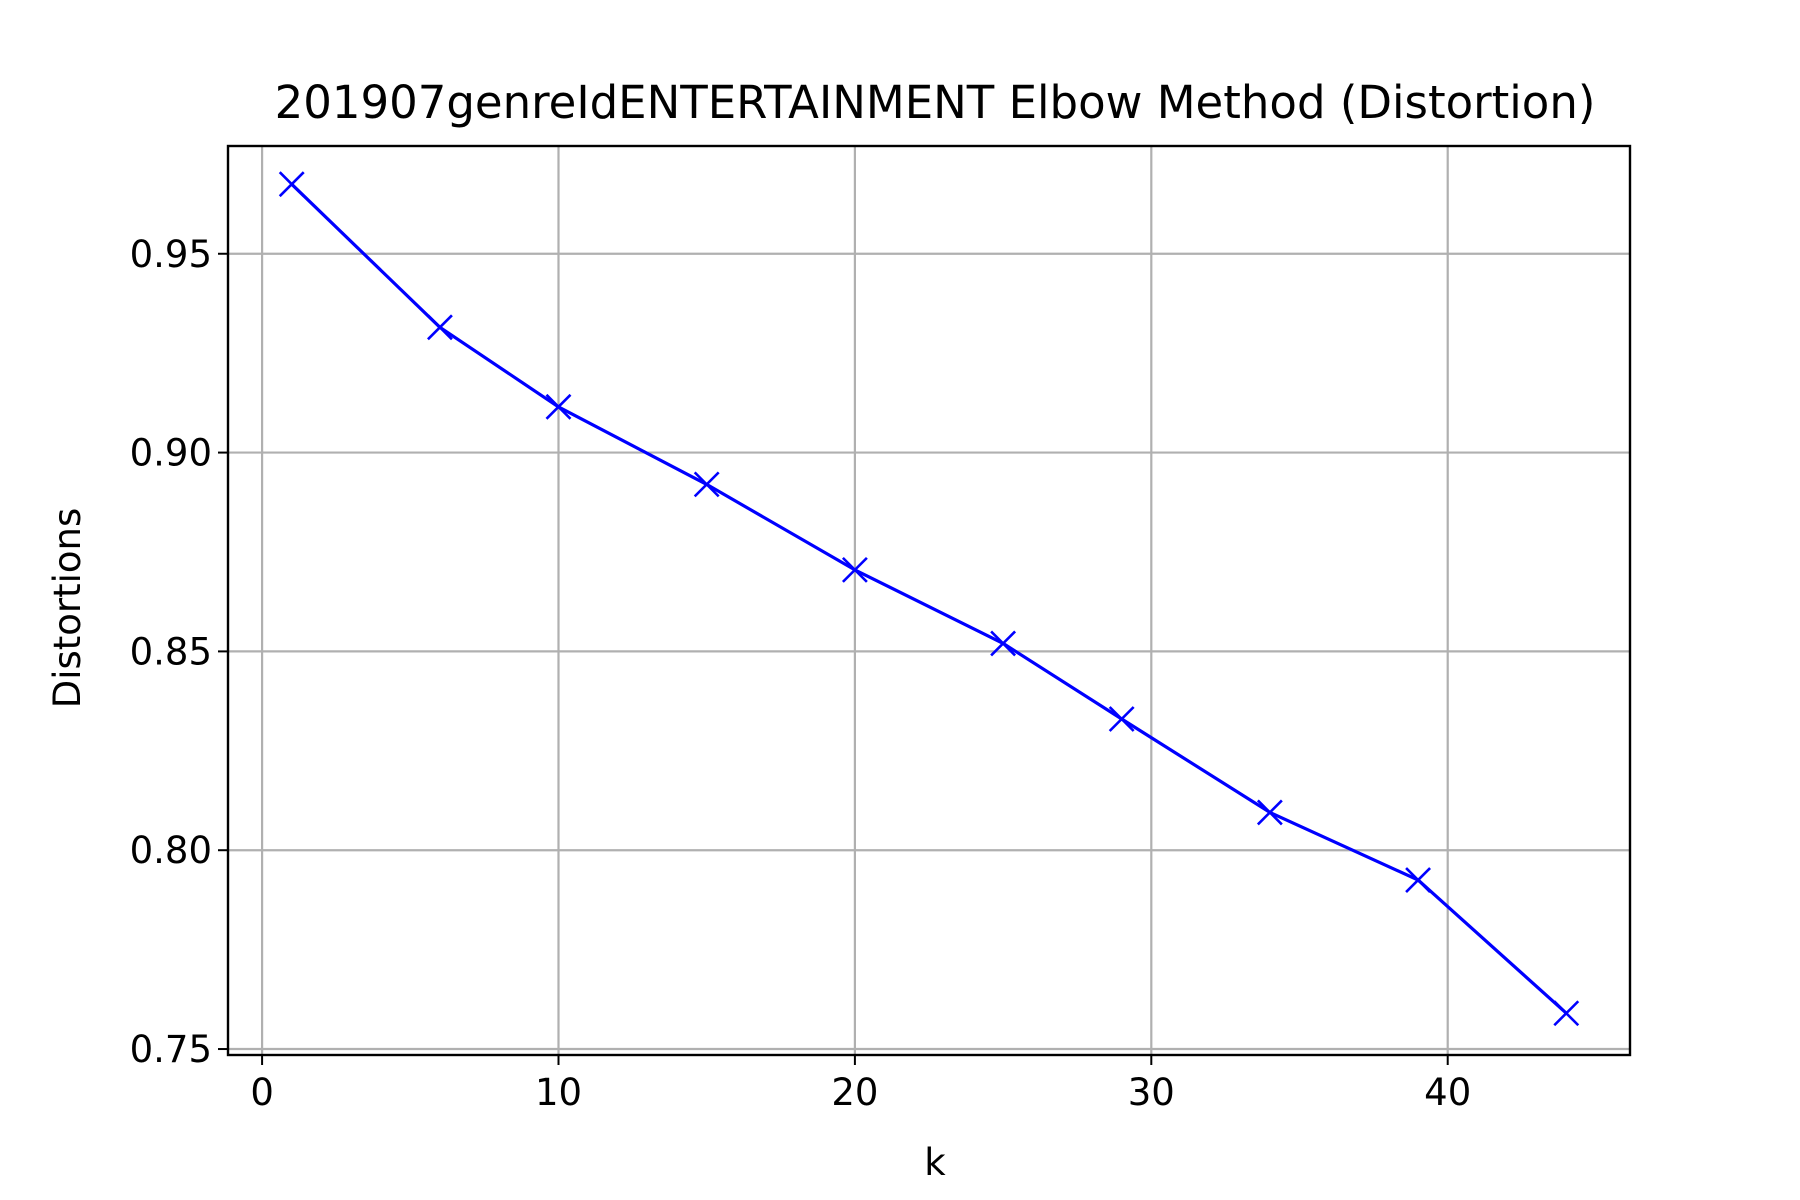 This screenshot has height=1200, width=1800. Describe the element at coordinates (262, 1092) in the screenshot. I see `x-tick-label: 0` at that location.